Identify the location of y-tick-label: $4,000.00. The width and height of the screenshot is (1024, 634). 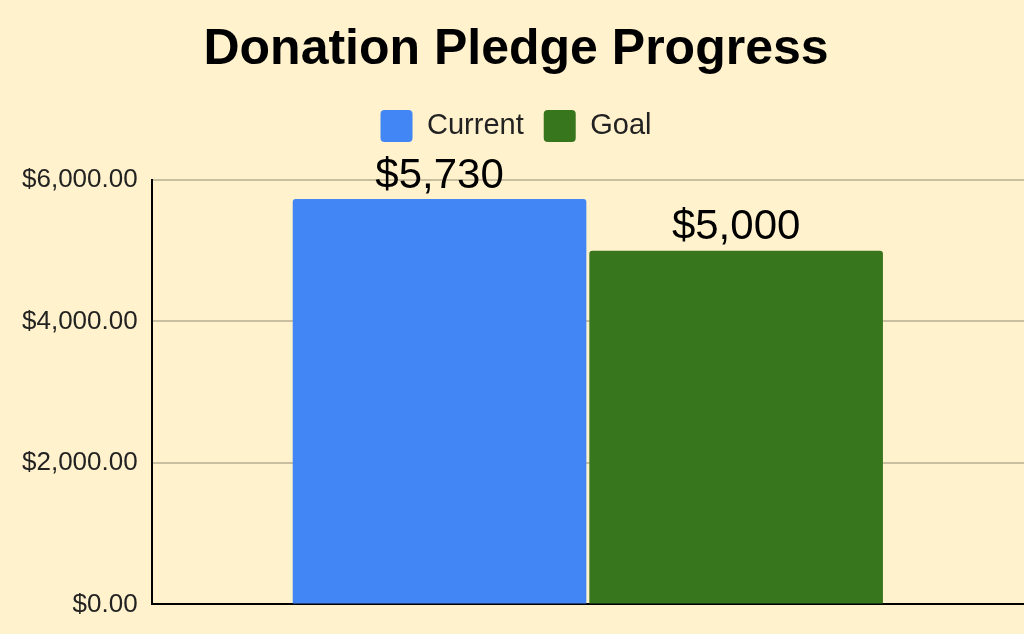
(80, 319).